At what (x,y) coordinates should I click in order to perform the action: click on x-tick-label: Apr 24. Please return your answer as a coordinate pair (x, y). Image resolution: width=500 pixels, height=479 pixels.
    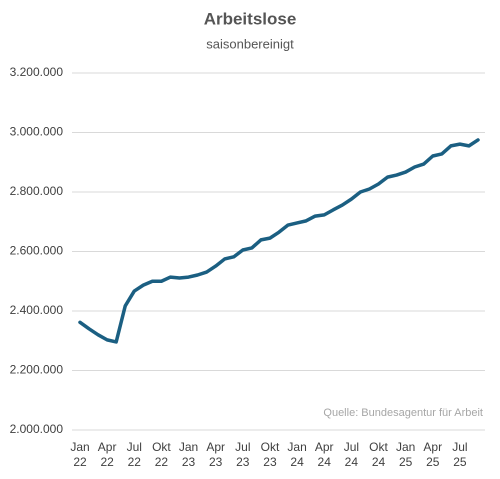
    Looking at the image, I should click on (324, 454).